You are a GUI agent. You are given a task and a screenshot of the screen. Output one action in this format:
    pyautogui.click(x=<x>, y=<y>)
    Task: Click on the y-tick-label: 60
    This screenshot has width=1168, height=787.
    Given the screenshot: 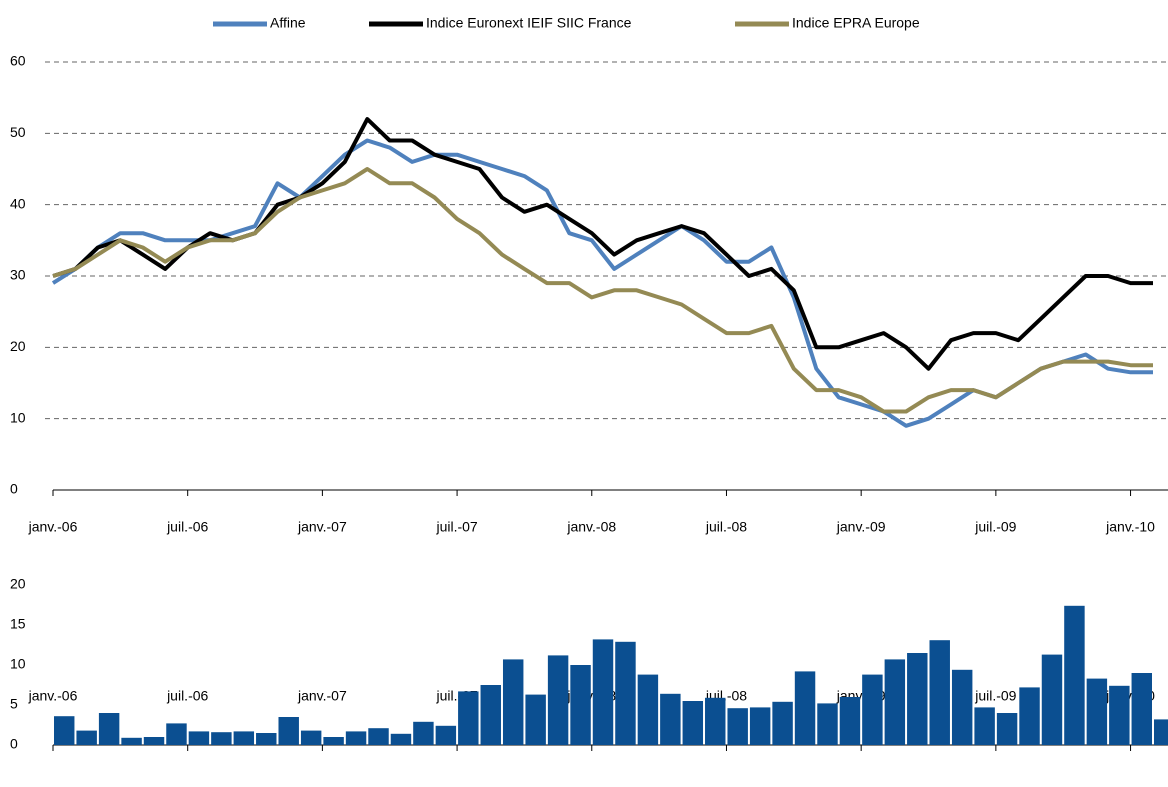 What is the action you would take?
    pyautogui.click(x=18, y=61)
    